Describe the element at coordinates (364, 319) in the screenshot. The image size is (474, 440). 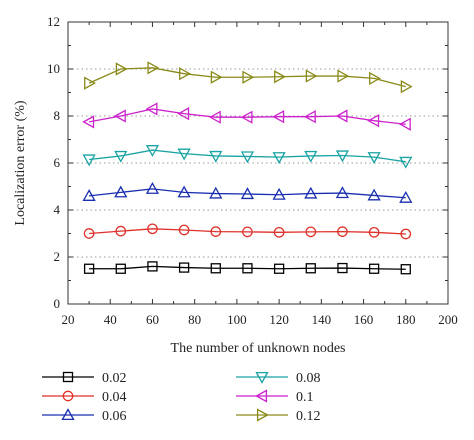
I see `x-tick-label: 160` at that location.